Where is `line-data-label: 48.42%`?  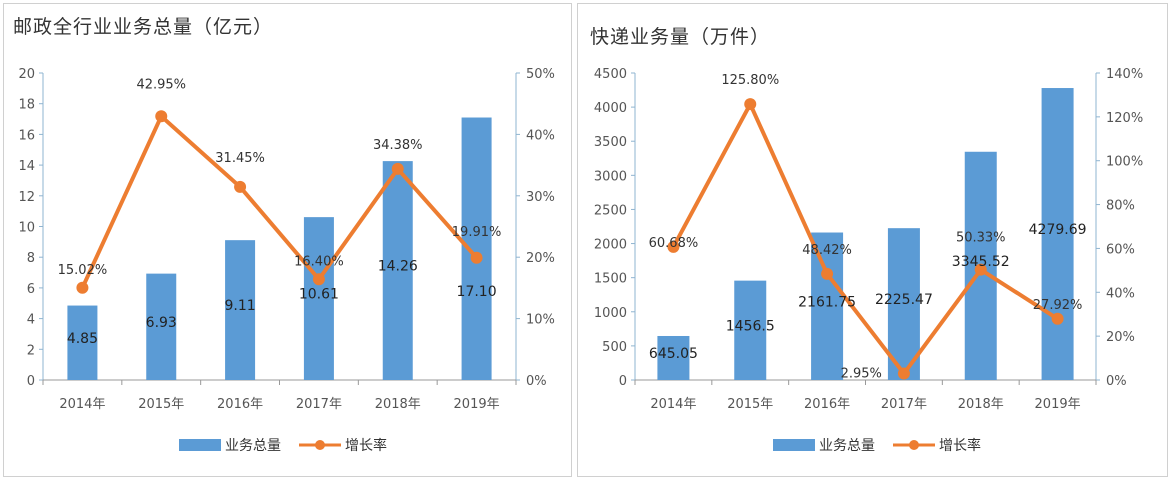
line-data-label: 48.42% is located at coordinates (827, 250).